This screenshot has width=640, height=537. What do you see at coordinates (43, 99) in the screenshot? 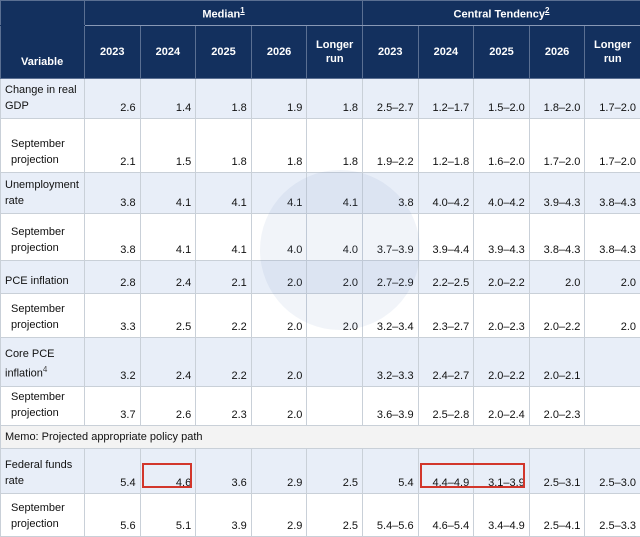
I see `variable-label: Change in real GDP` at bounding box center [43, 99].